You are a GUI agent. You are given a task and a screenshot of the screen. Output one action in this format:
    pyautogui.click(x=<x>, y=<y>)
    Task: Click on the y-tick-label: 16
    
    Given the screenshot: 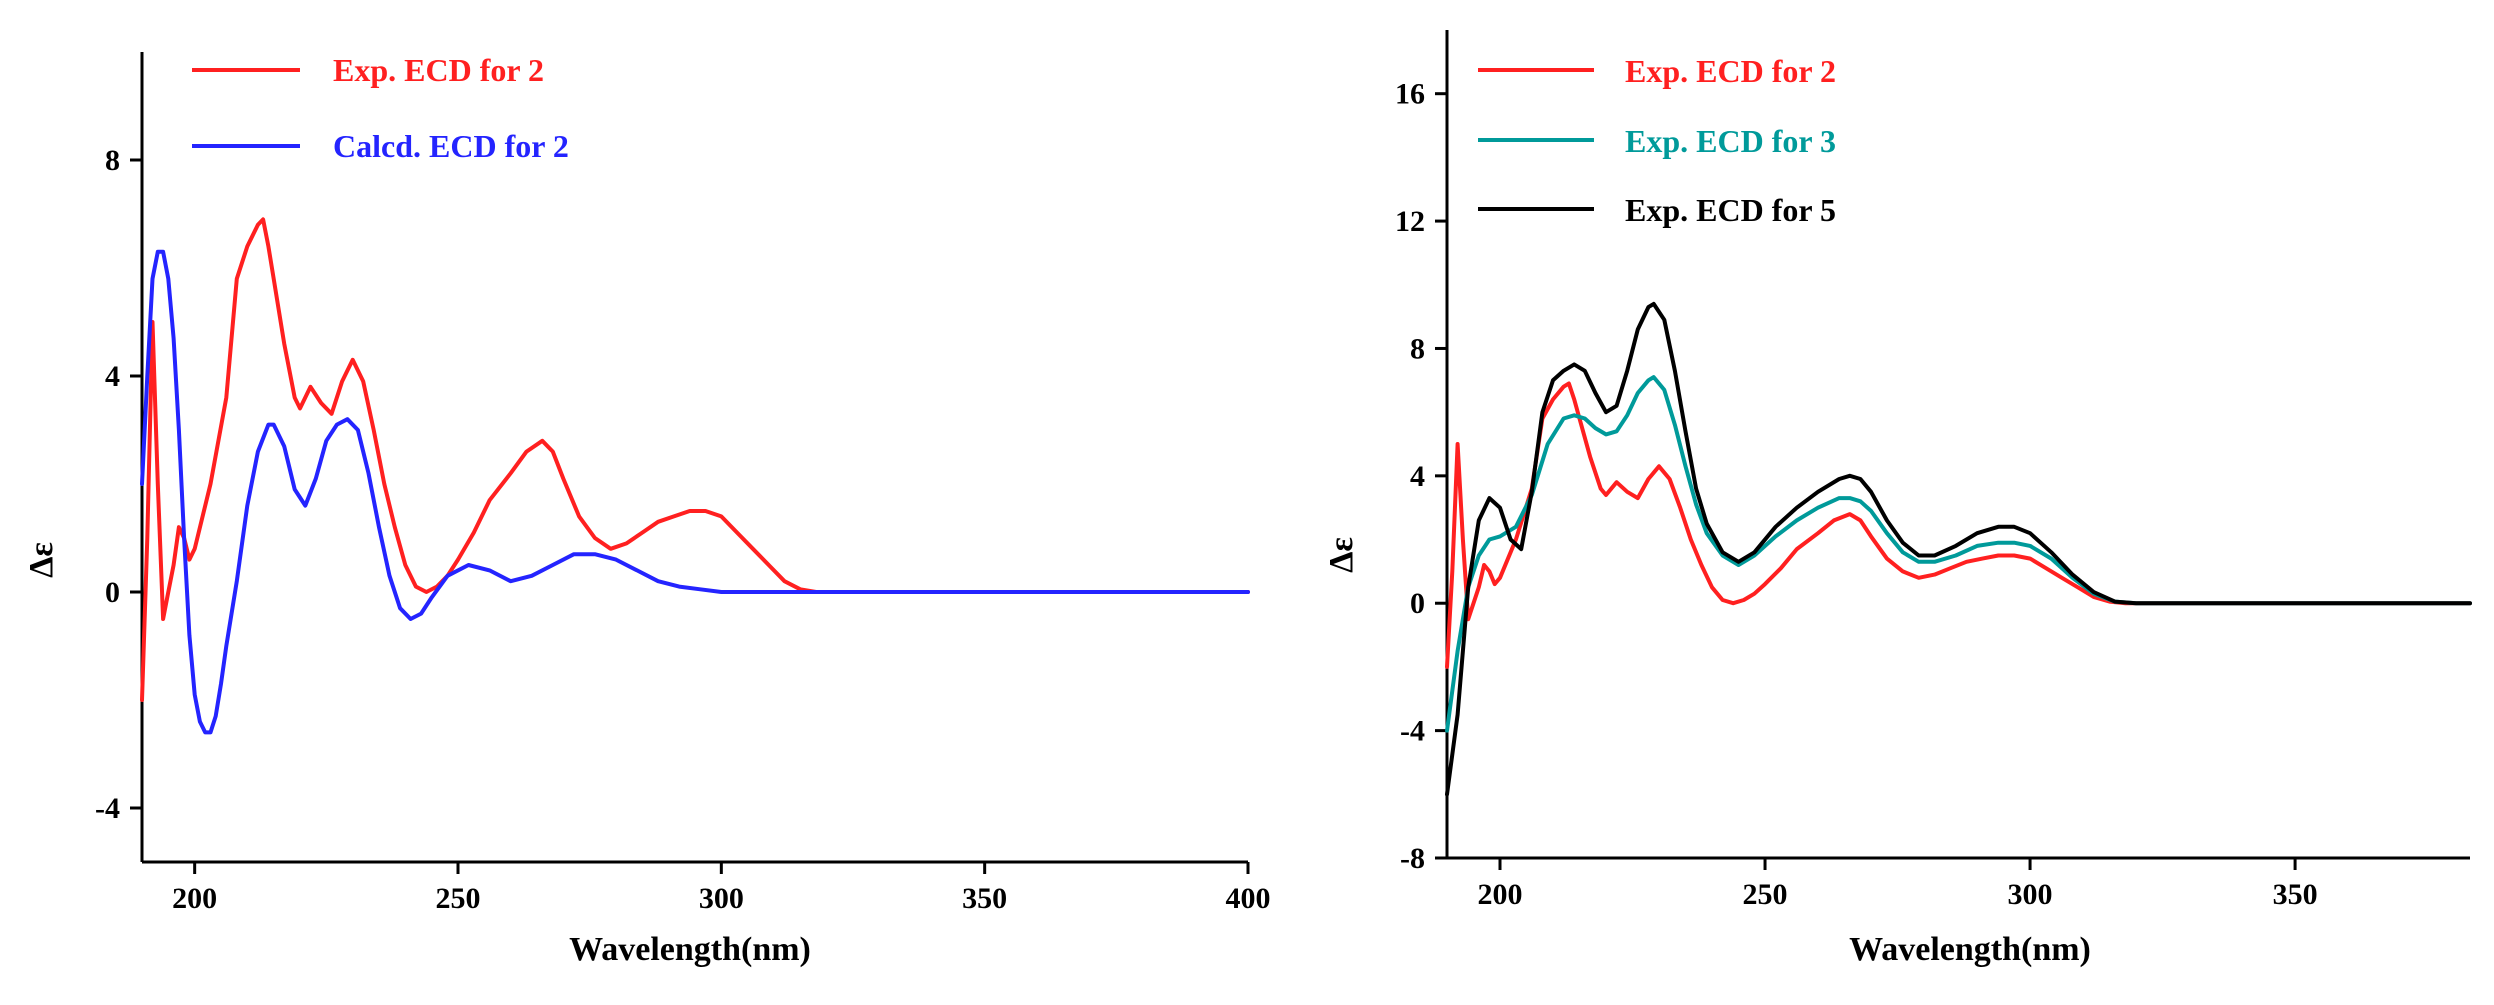 What is the action you would take?
    pyautogui.click(x=1410, y=94)
    